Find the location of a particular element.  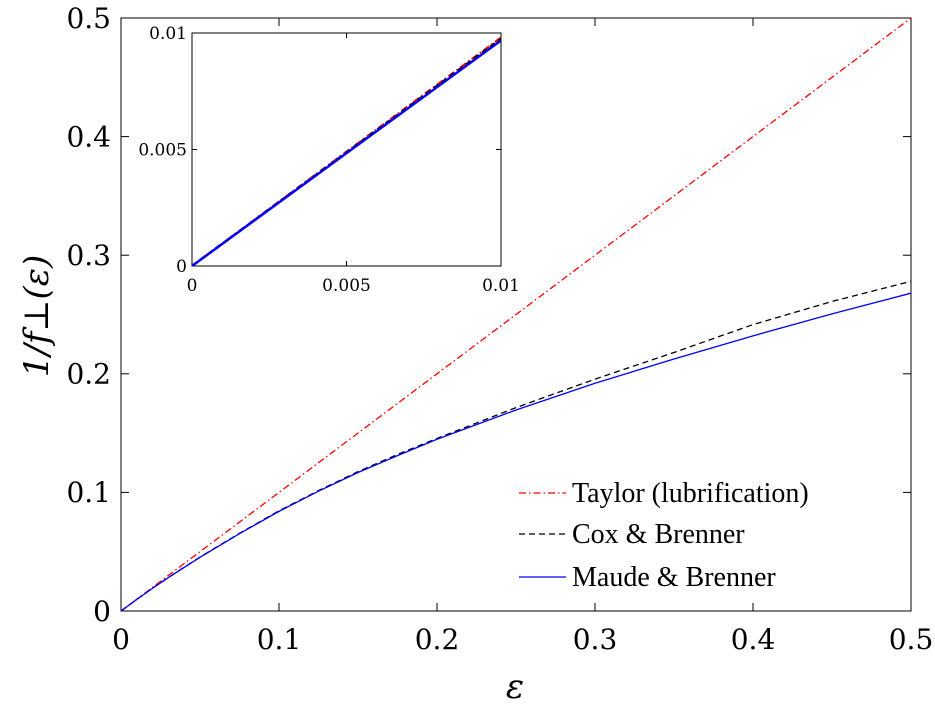

main-x-tick-label: 0.4 is located at coordinates (753, 639).